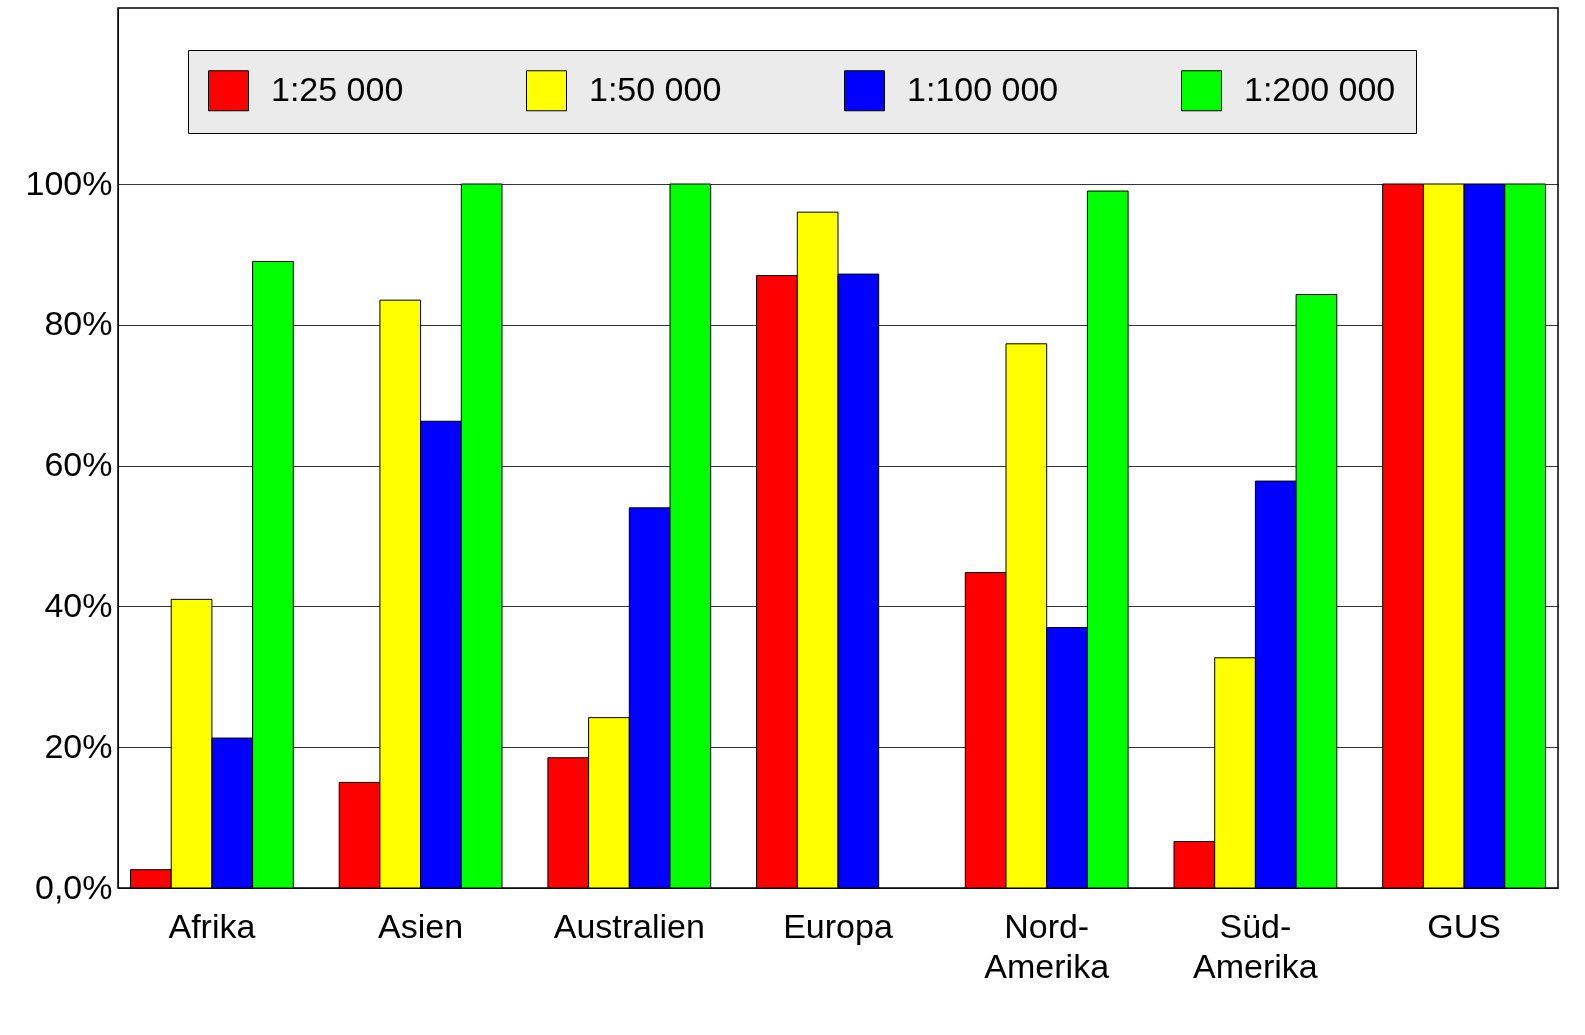 Image resolution: width=1585 pixels, height=1035 pixels. I want to click on x-tick-label: Nord-Amerika, so click(1047, 945).